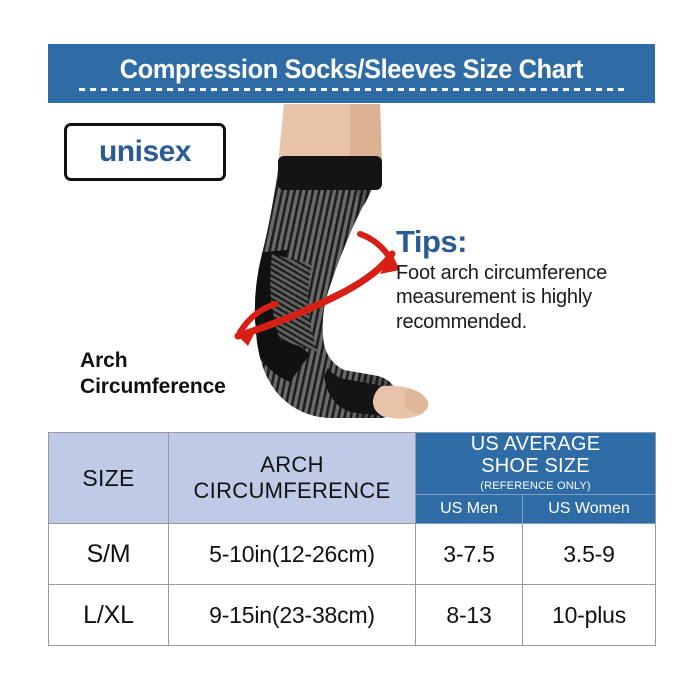 The image size is (700, 700). I want to click on page-title: Compression Socks/Sleeves Size Chart, so click(351, 69).